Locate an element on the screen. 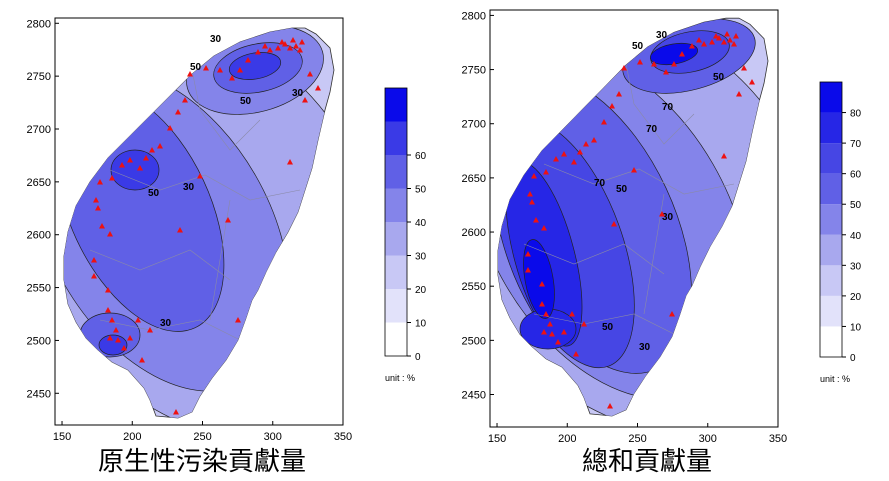 This screenshot has width=889, height=481. colorbar-tick-label: 60 is located at coordinates (421, 156).